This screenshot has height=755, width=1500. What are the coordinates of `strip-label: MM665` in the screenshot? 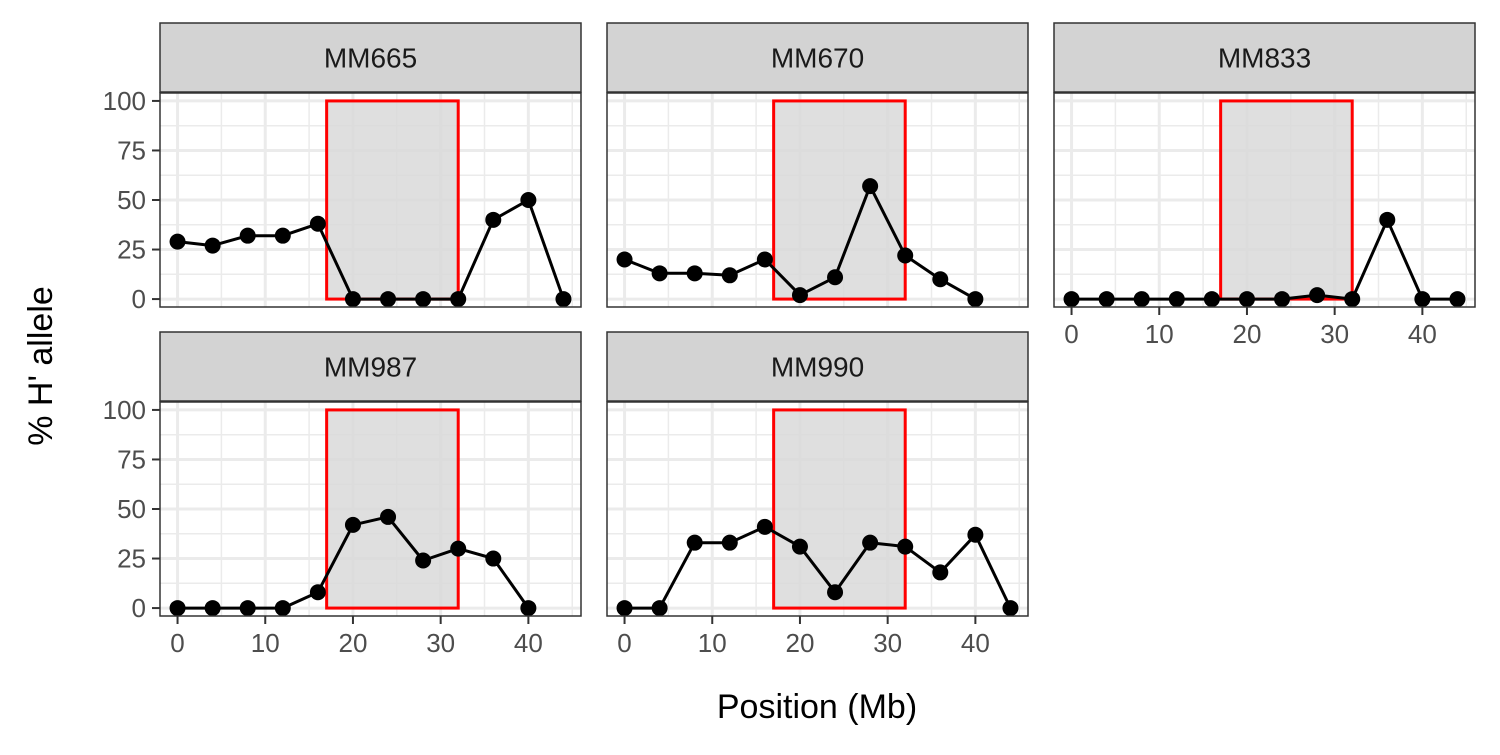 It's located at (370, 58).